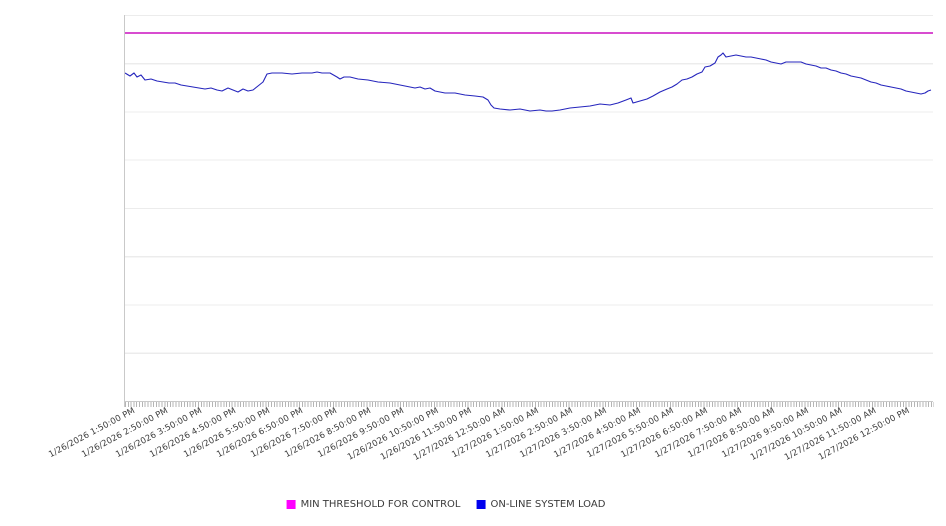  I want to click on online-system-load-swatch-icon, so click(481, 504).